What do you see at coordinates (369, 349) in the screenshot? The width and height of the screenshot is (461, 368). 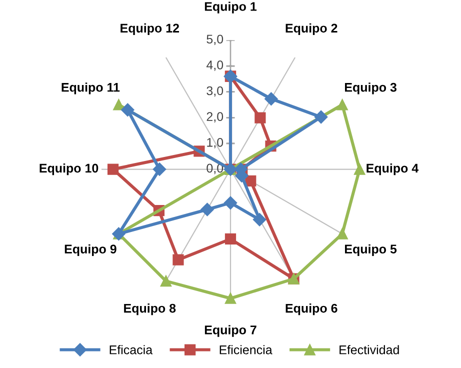 I see `legend-label: Efectividad` at bounding box center [369, 349].